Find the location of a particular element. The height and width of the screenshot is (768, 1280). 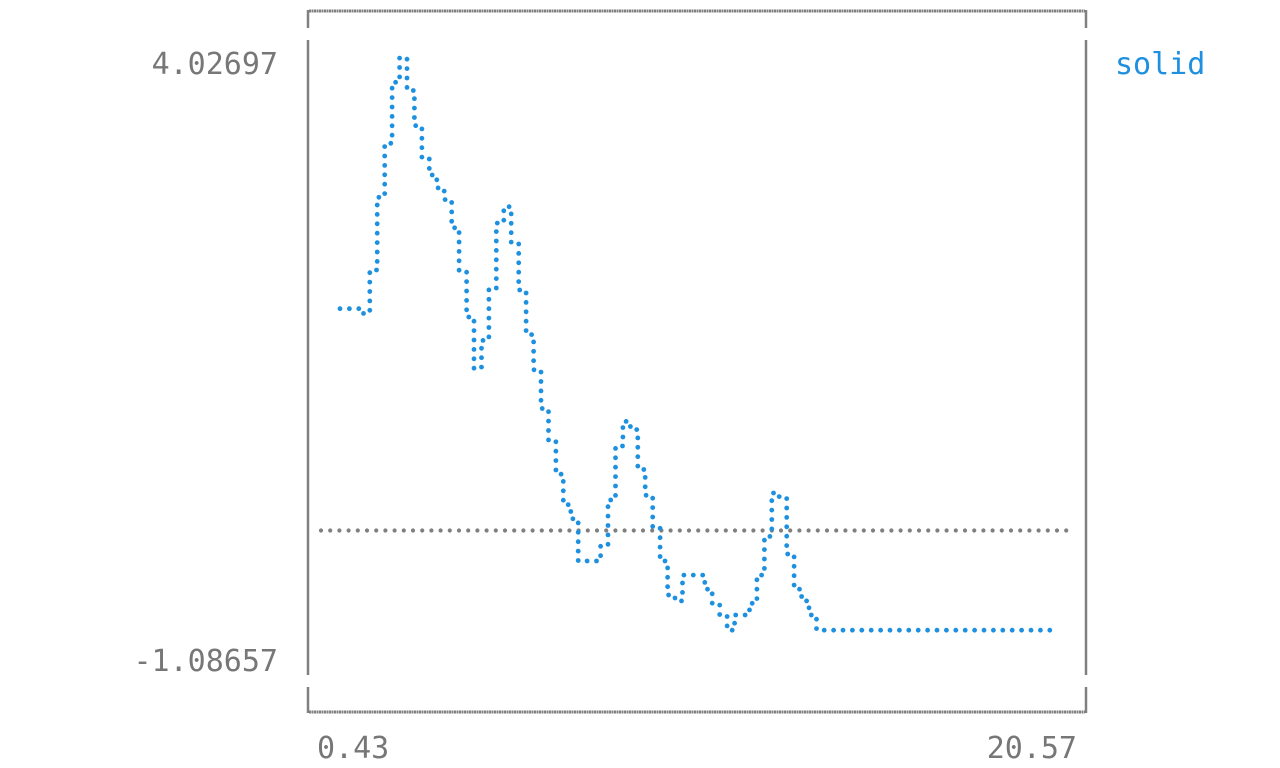

x-tick-label-right: 20.57 is located at coordinates (1032, 748).